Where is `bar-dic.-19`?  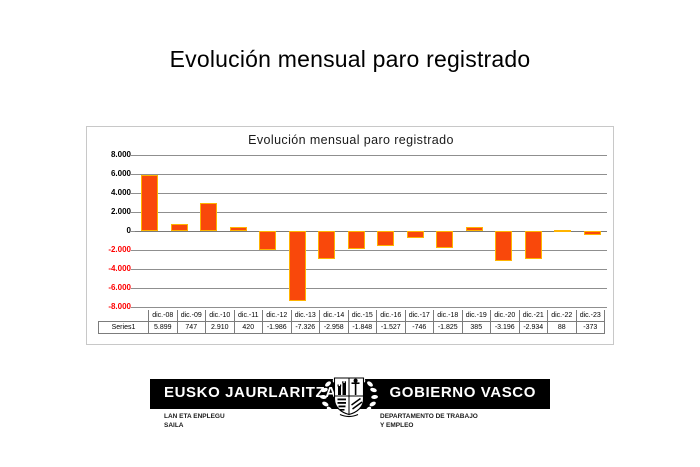 bar-dic.-19 is located at coordinates (474, 229).